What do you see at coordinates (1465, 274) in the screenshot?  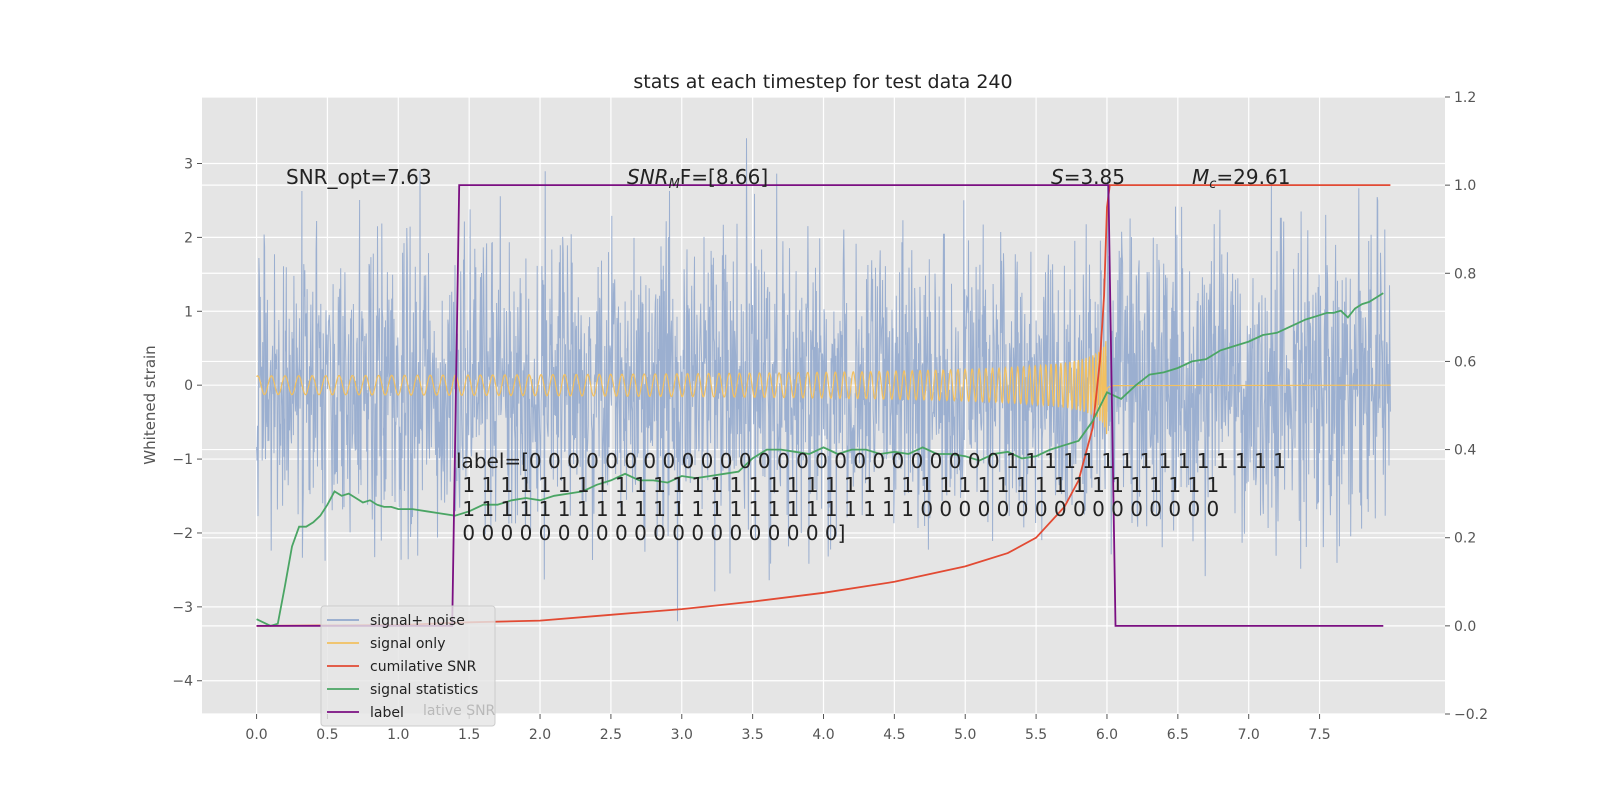 I see `y2-tick-label-5: 0.8` at bounding box center [1465, 274].